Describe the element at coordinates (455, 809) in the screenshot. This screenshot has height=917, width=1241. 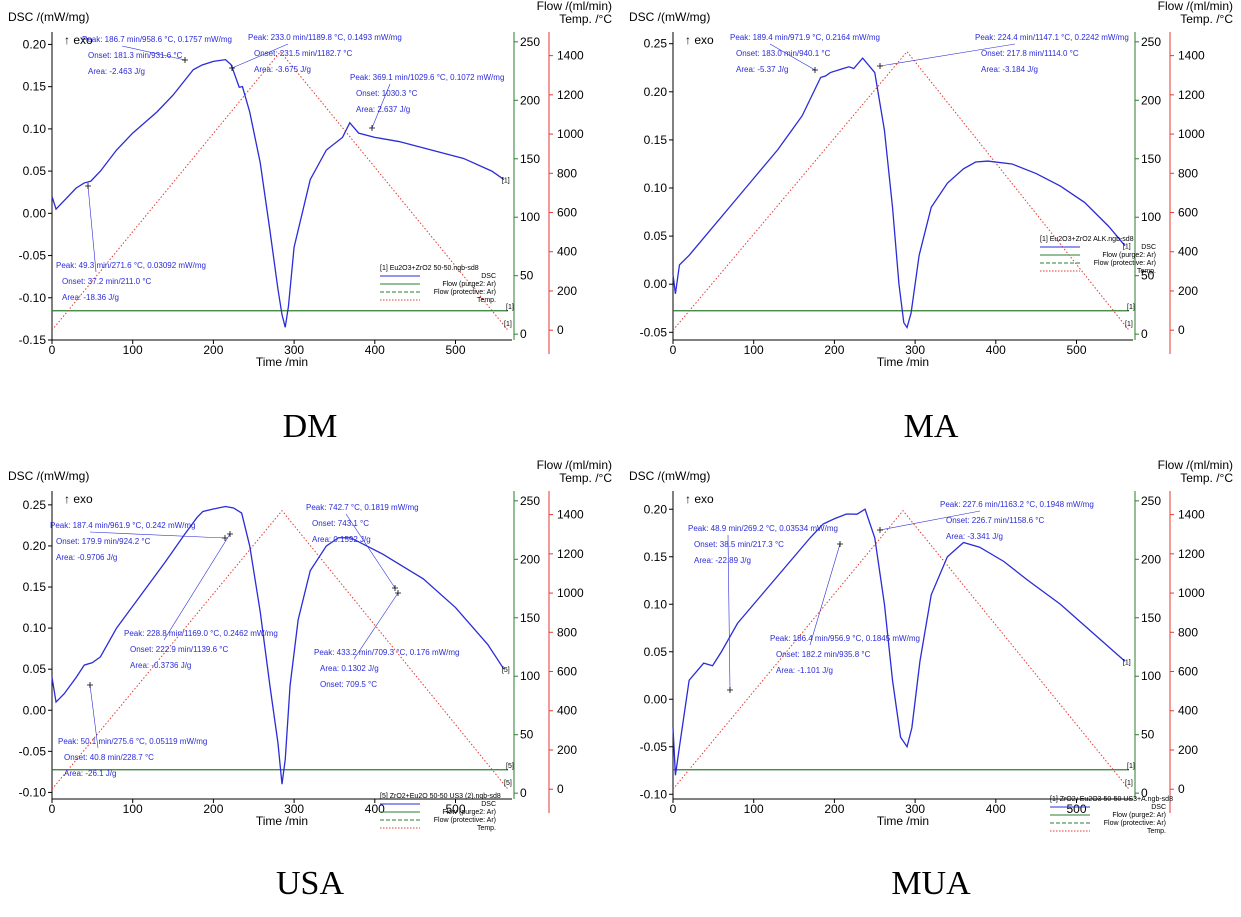
I see `time-tick-label: 500` at that location.